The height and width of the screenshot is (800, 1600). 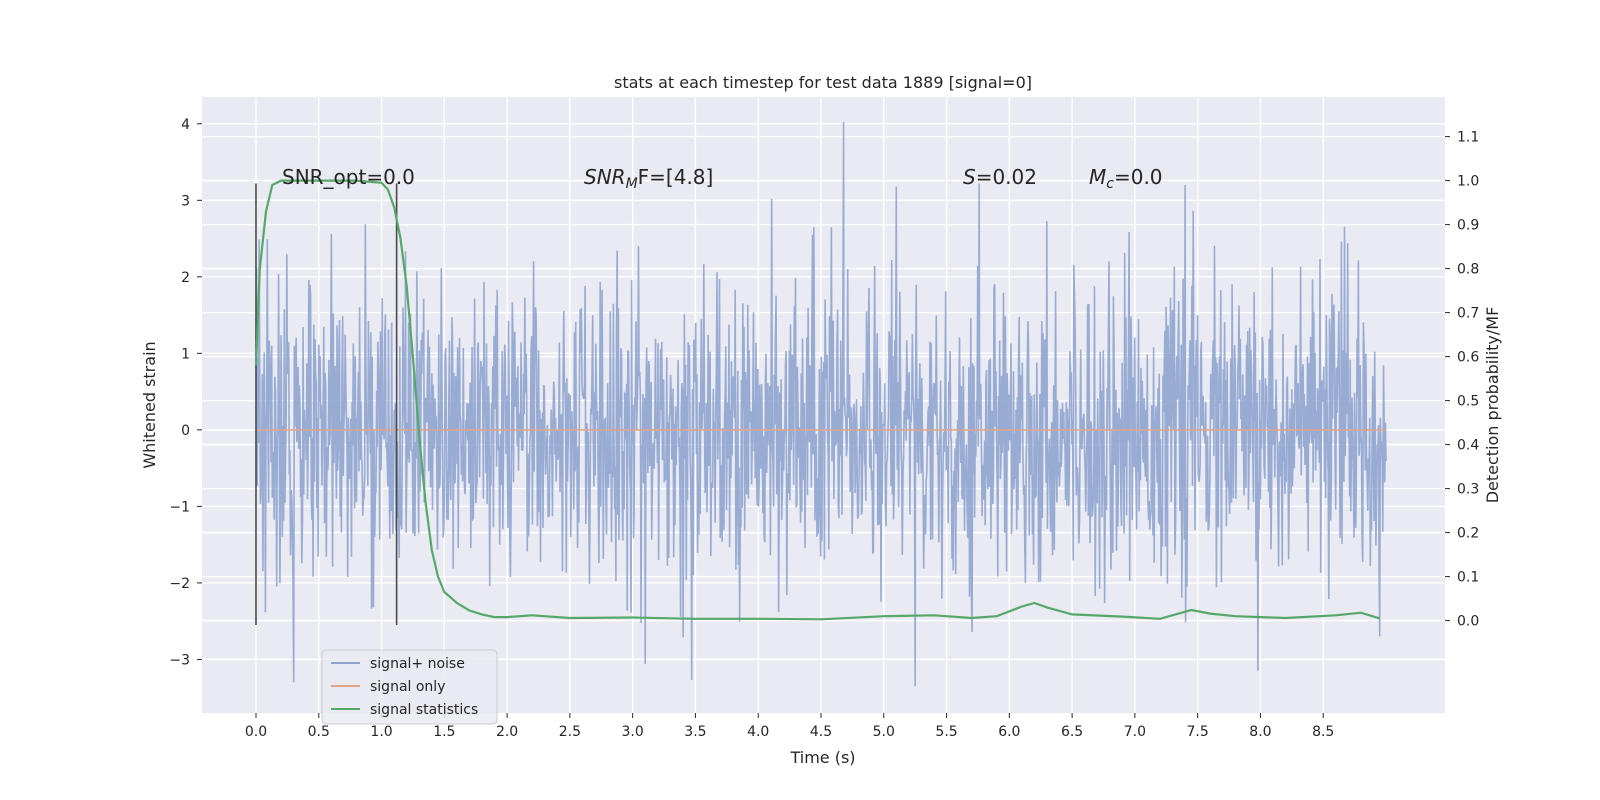 What do you see at coordinates (1135, 732) in the screenshot?
I see `x-tick-label: 7.0` at bounding box center [1135, 732].